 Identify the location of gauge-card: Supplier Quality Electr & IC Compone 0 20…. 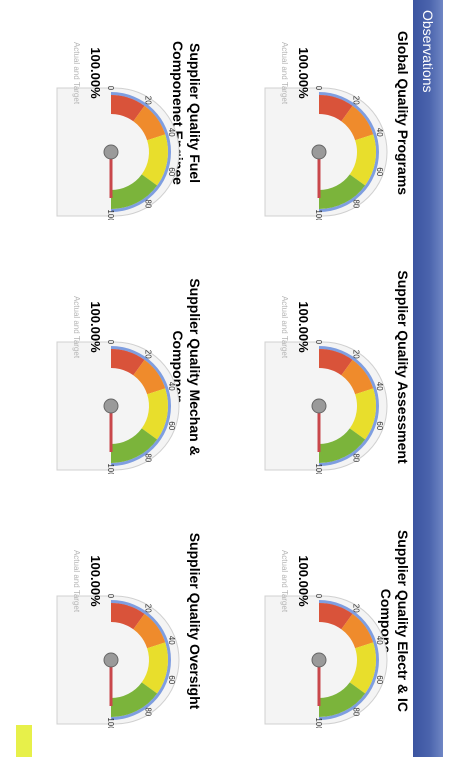
(311, 622).